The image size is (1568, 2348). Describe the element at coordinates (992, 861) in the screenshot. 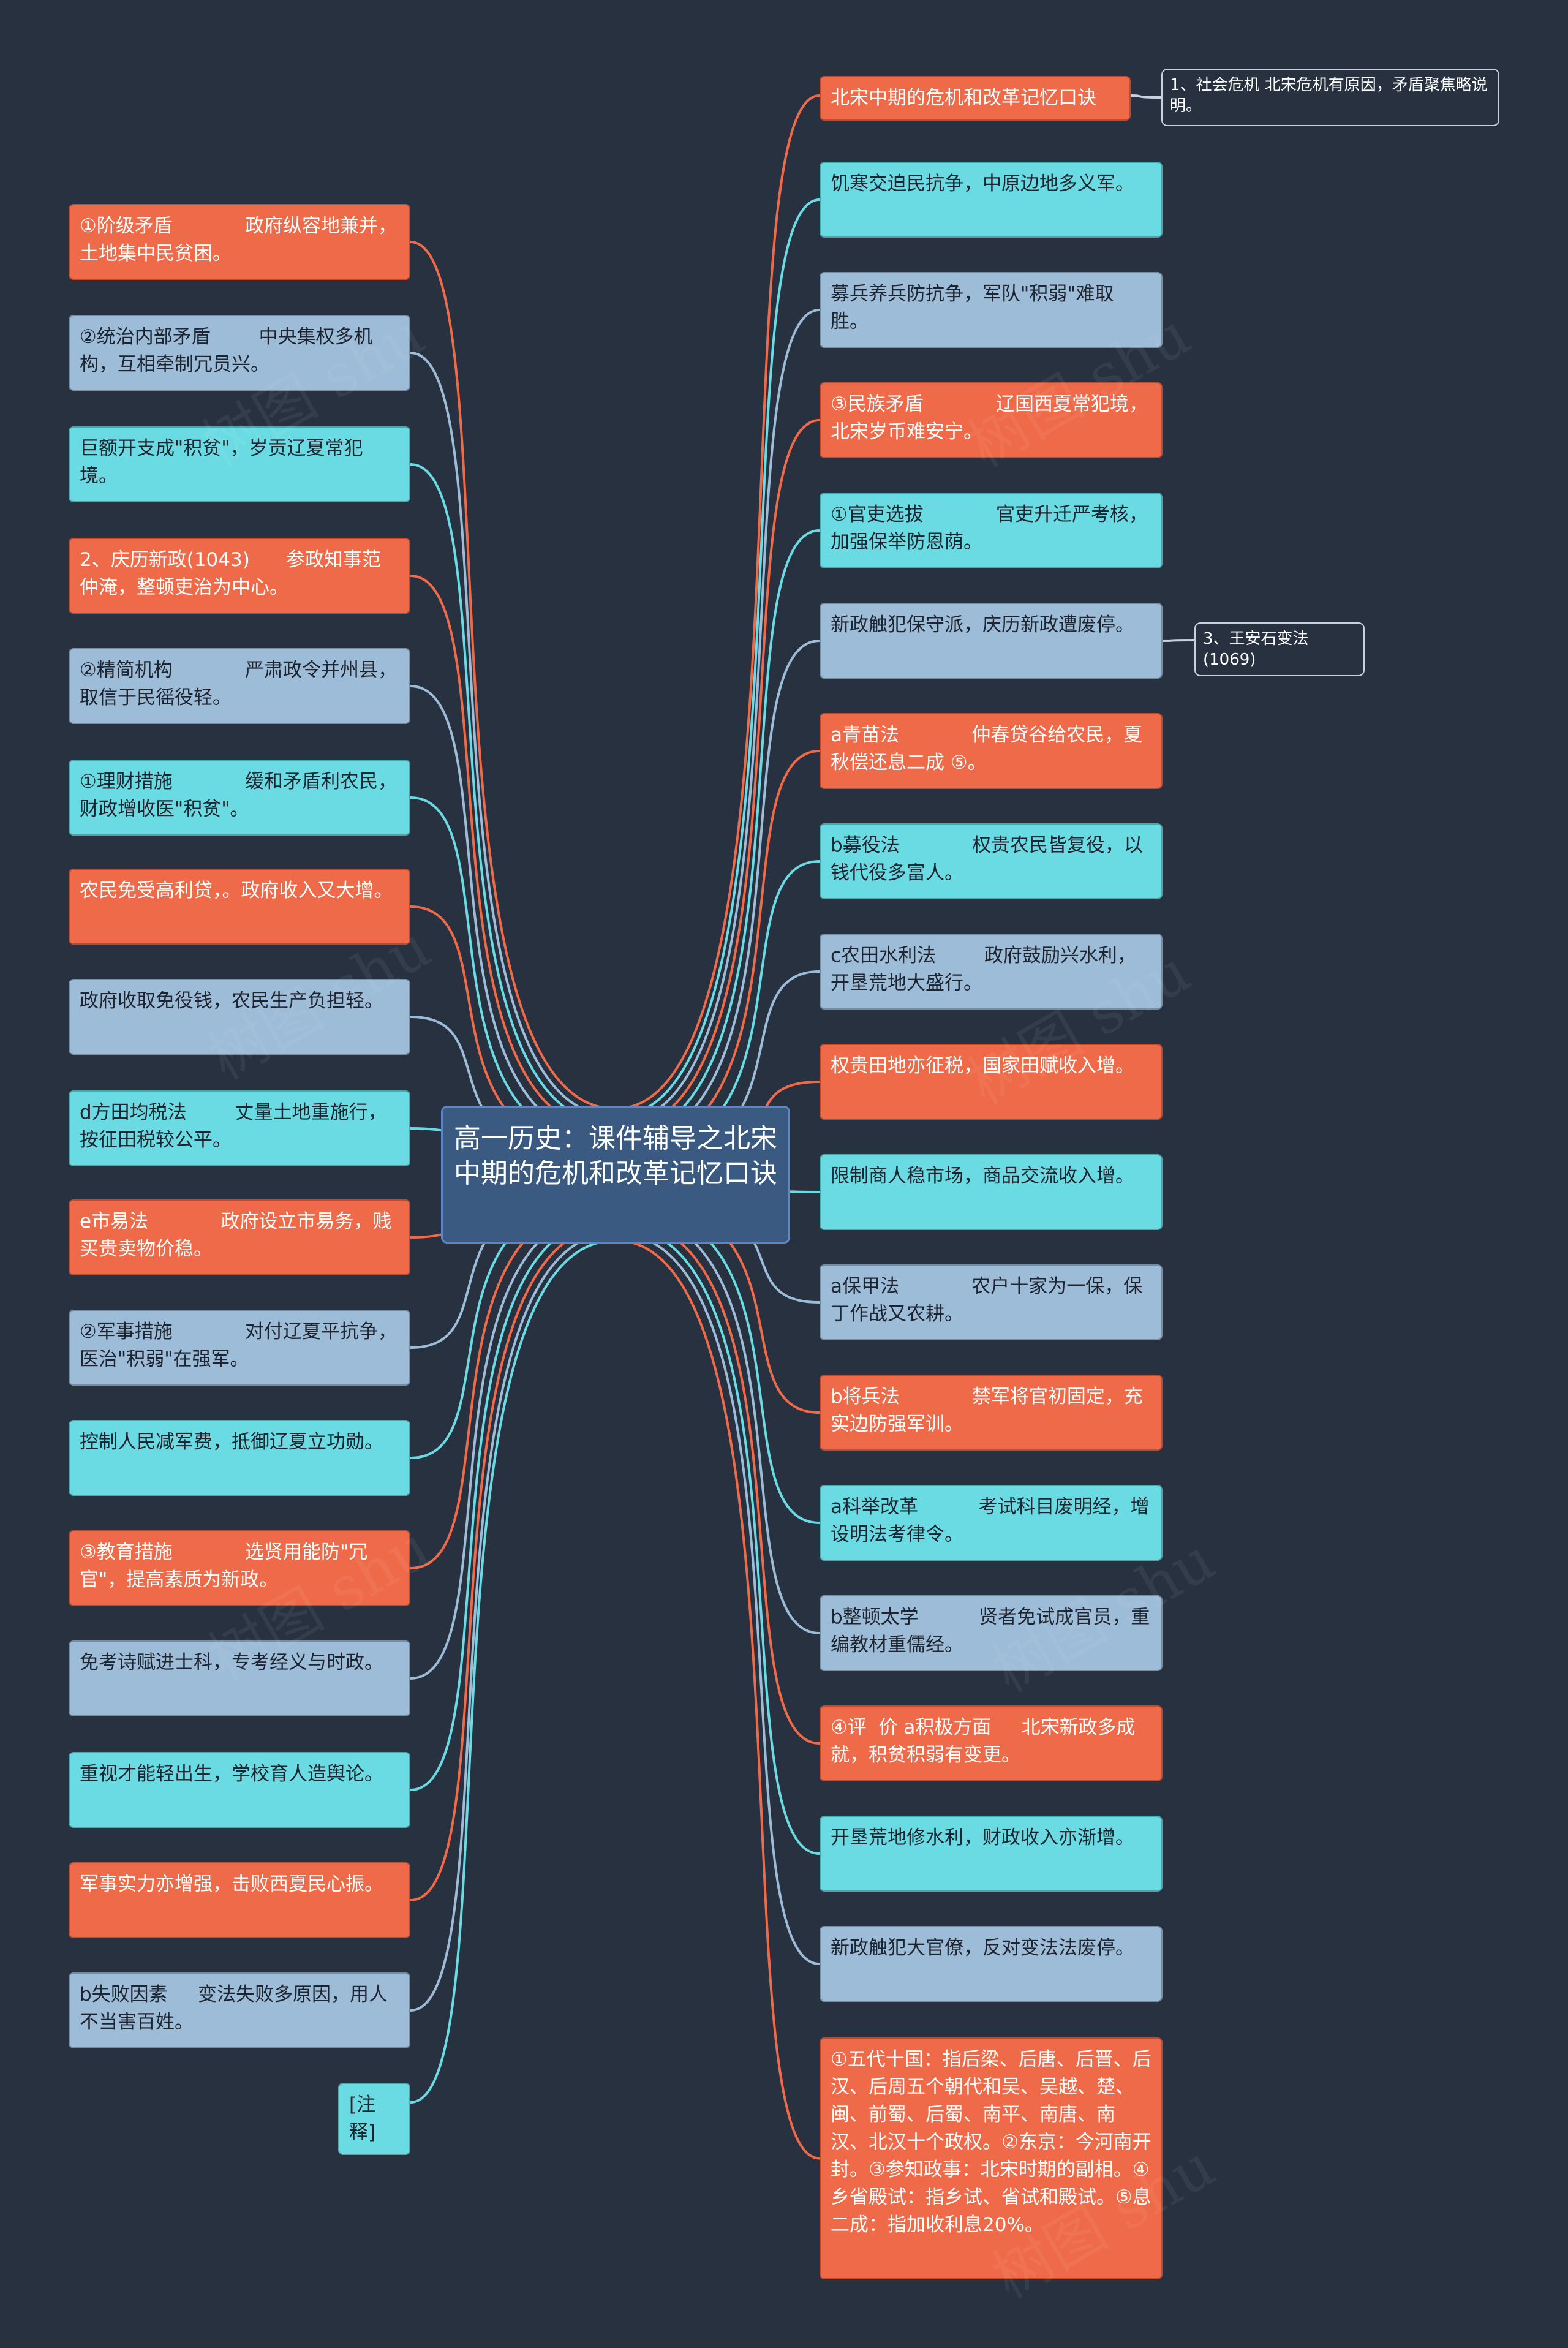

I see `right-branch-node: b募役法 权贵农民皆复役，以钱代役多富人。` at that location.